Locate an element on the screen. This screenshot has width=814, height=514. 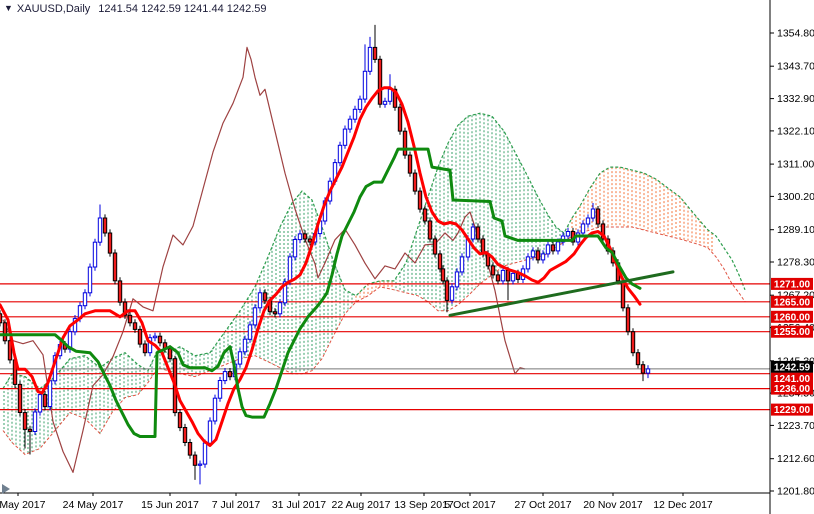
svg-text: 1229.00 is located at coordinates (792, 410).